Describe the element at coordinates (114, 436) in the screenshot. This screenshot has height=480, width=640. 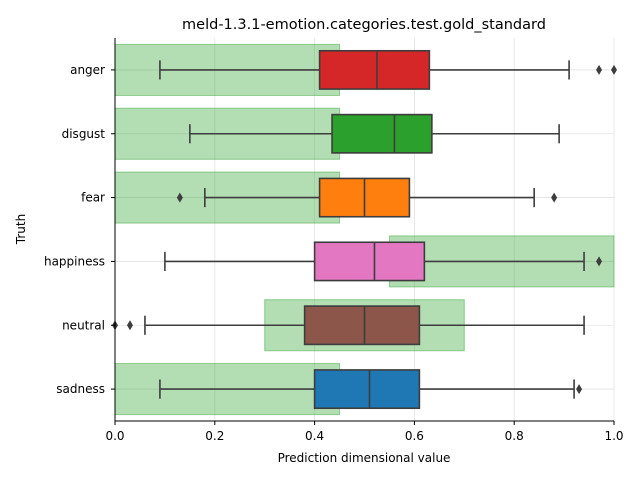
I see `x-tick-label: 0.0` at that location.